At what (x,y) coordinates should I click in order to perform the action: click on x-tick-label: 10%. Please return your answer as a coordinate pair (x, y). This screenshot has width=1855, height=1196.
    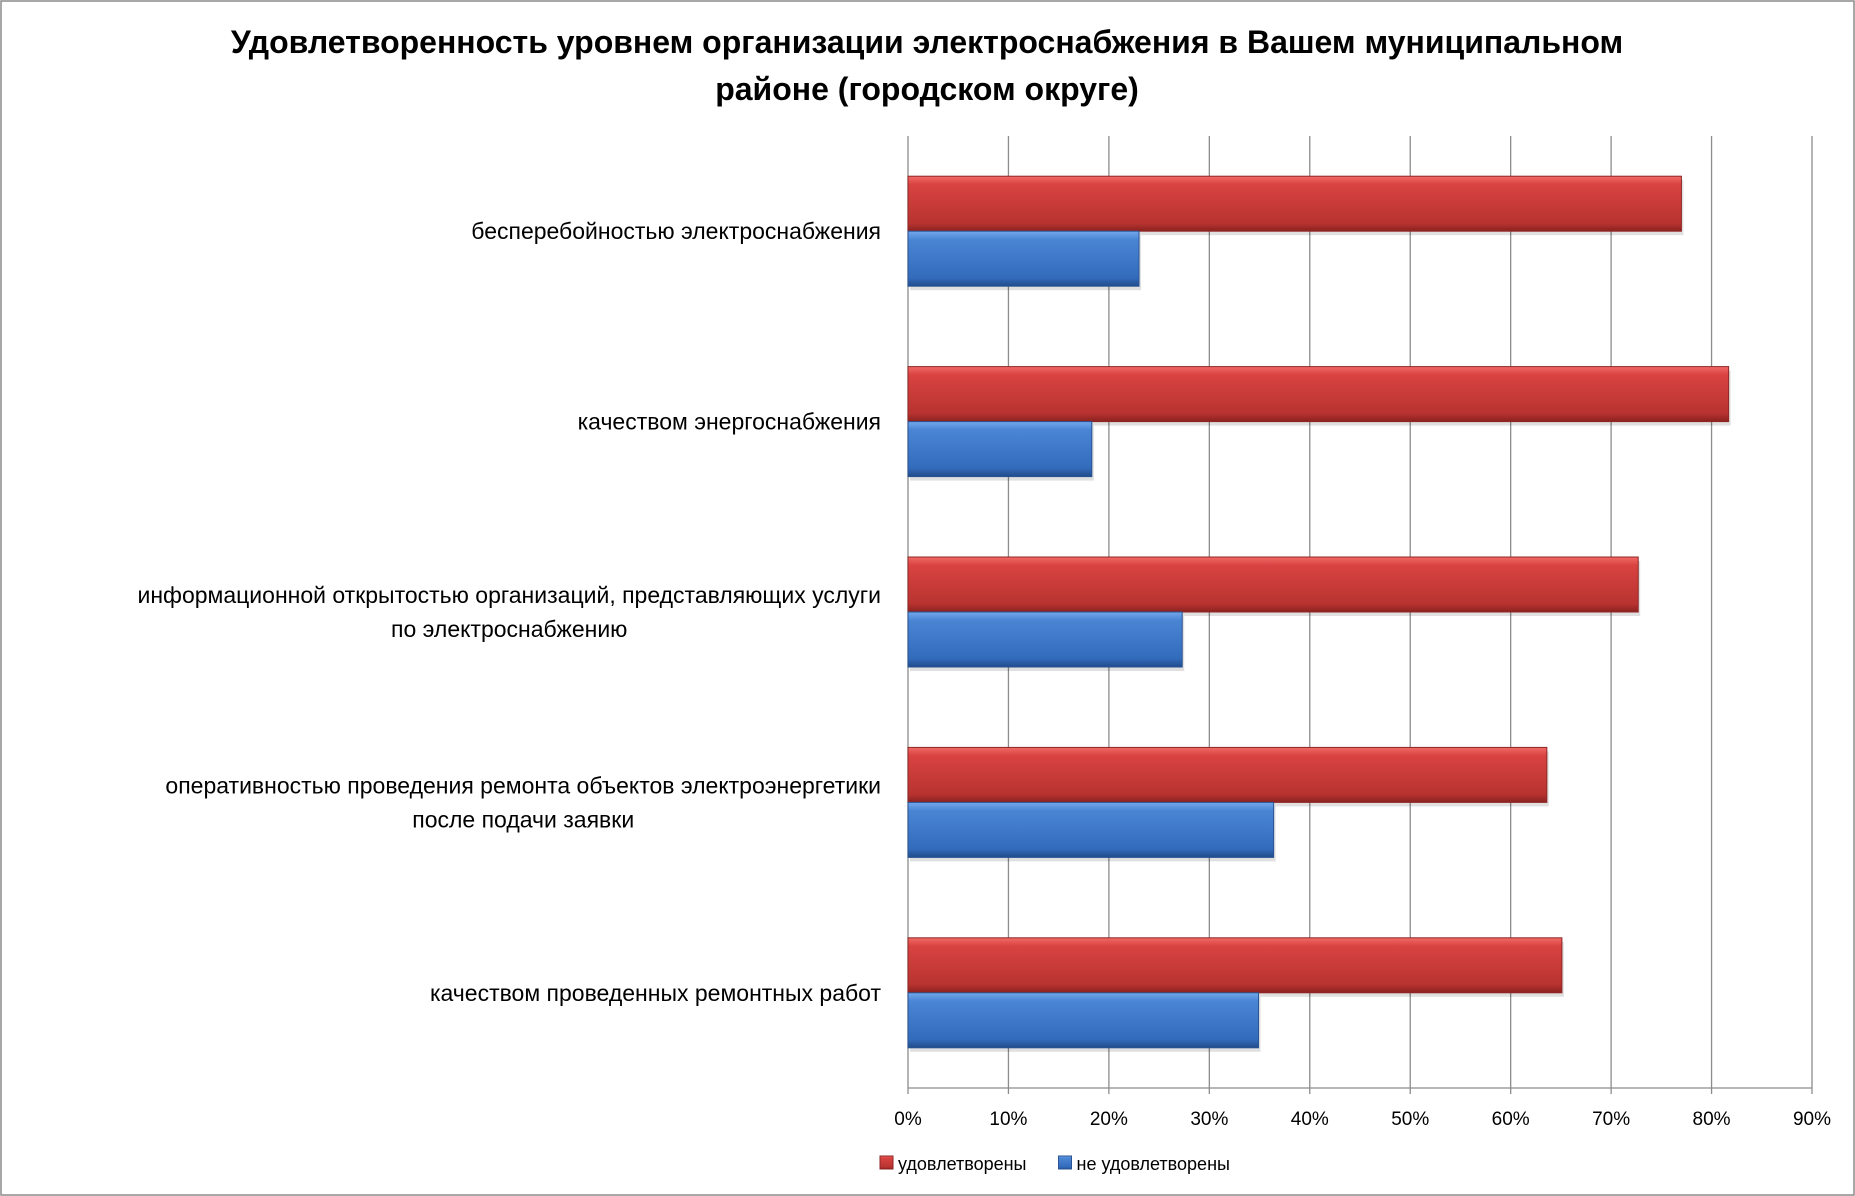
    Looking at the image, I should click on (1008, 1119).